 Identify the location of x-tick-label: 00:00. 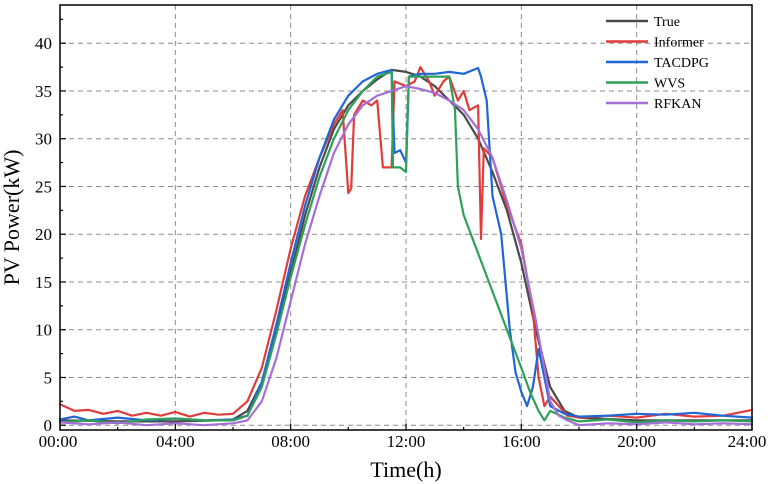
(58, 441).